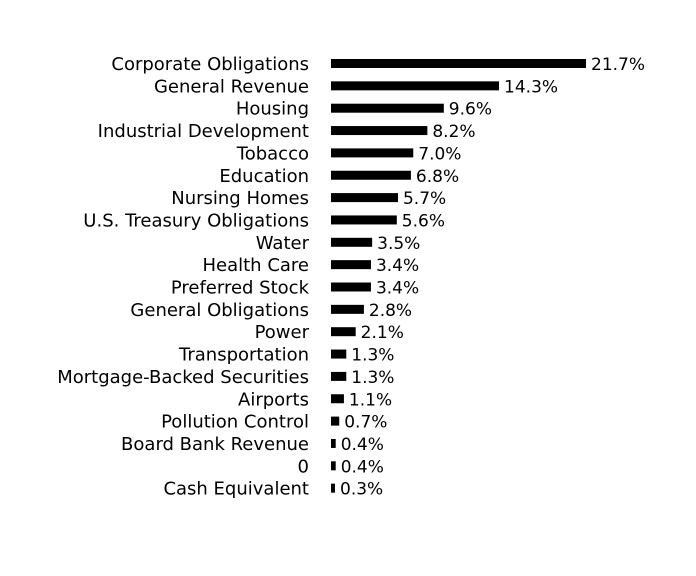 The image size is (696, 576). What do you see at coordinates (453, 132) in the screenshot?
I see `value-label: 8.2%` at bounding box center [453, 132].